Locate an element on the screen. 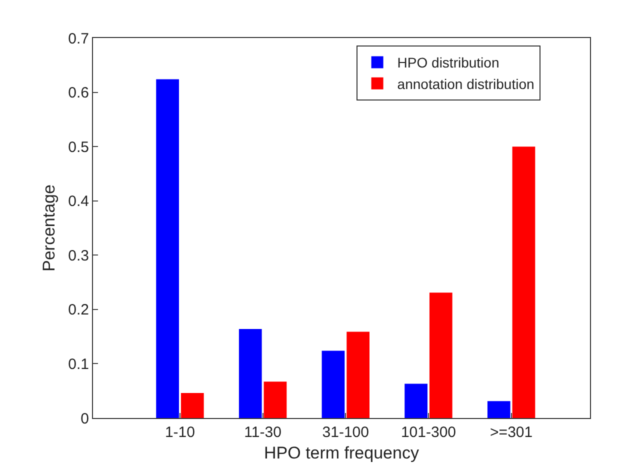 This screenshot has height=476, width=626. y-tick-label: 0.1 is located at coordinates (78, 364).